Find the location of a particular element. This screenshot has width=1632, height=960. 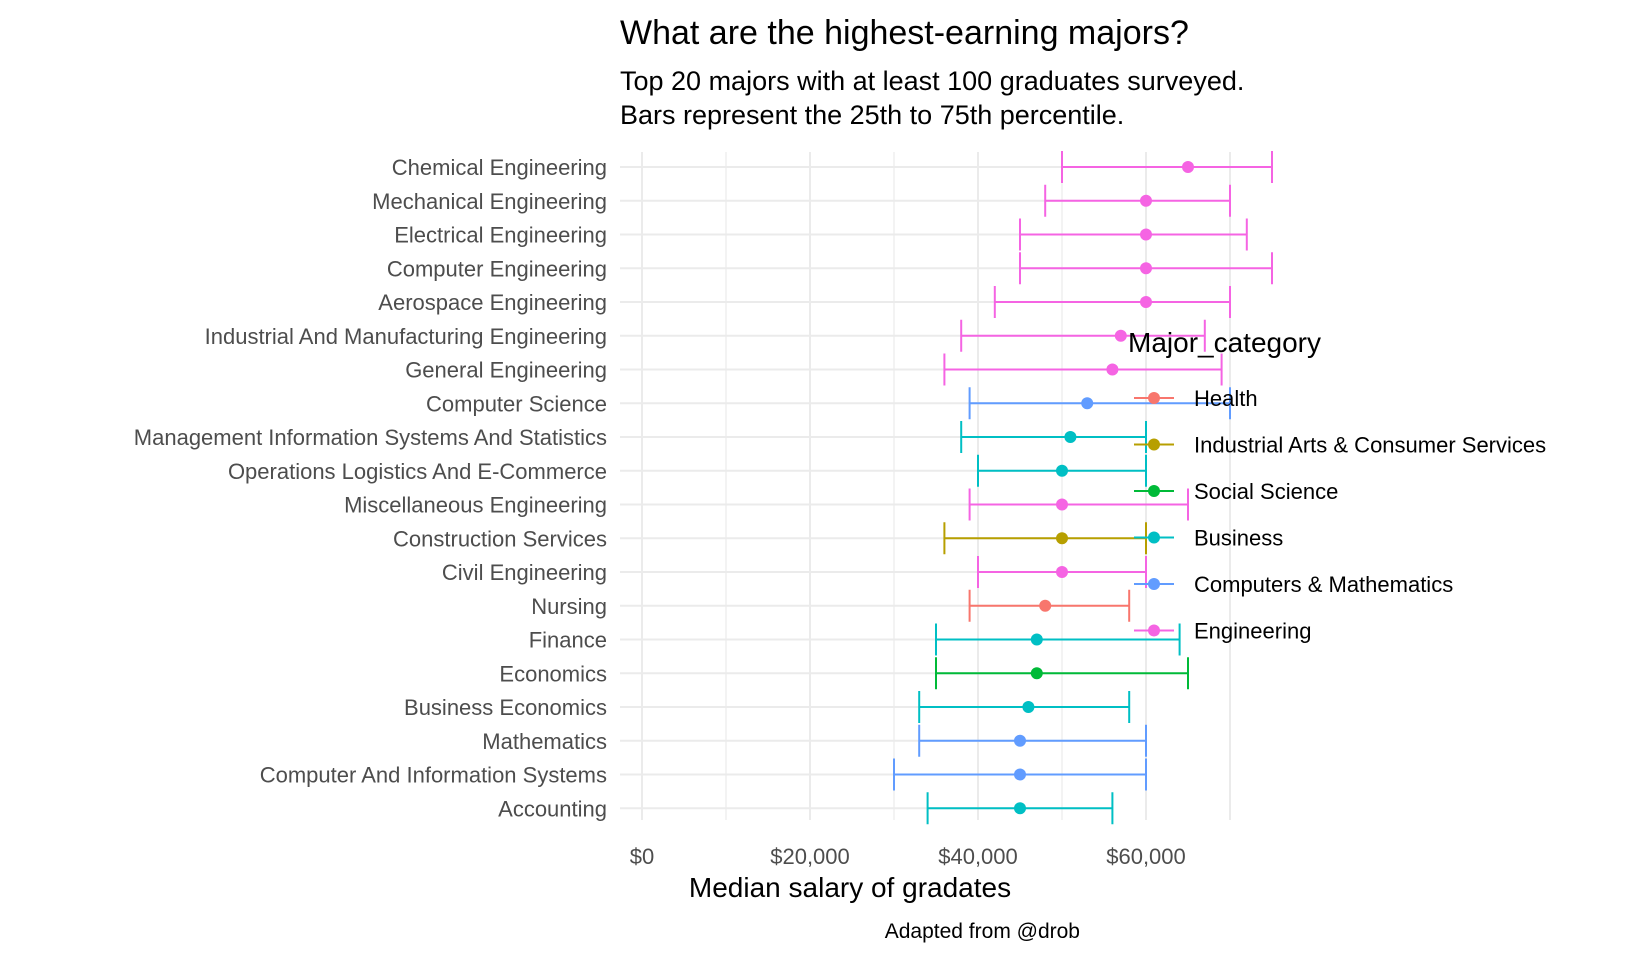

y-tick-label: Business Economics is located at coordinates (505, 707).